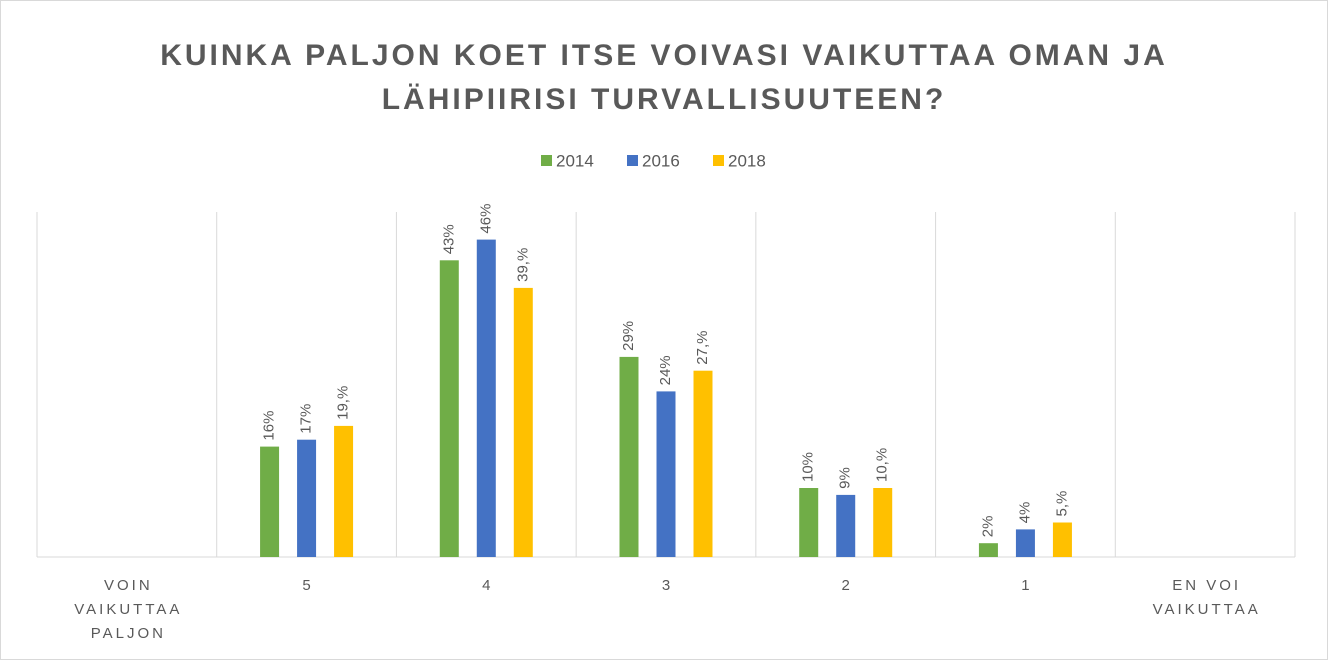 The image size is (1328, 660). Describe the element at coordinates (702, 347) in the screenshot. I see `data-label: 27,%` at that location.